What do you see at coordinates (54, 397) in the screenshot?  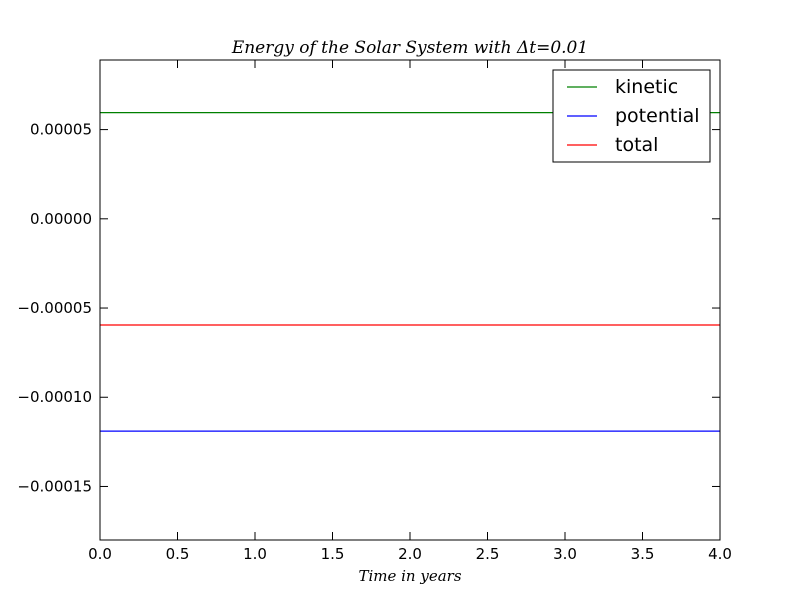 I see `y-tick-label: −0.00010` at bounding box center [54, 397].